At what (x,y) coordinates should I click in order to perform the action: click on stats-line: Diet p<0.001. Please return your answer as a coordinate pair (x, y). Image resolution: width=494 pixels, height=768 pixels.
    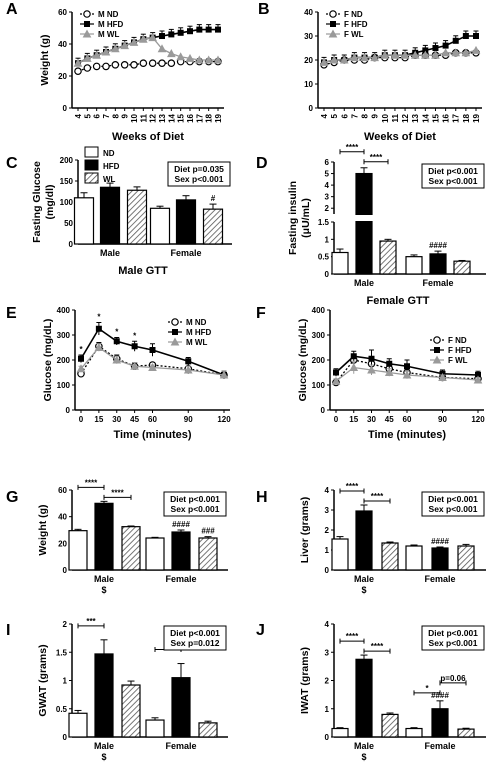
    Looking at the image, I should click on (453, 171).